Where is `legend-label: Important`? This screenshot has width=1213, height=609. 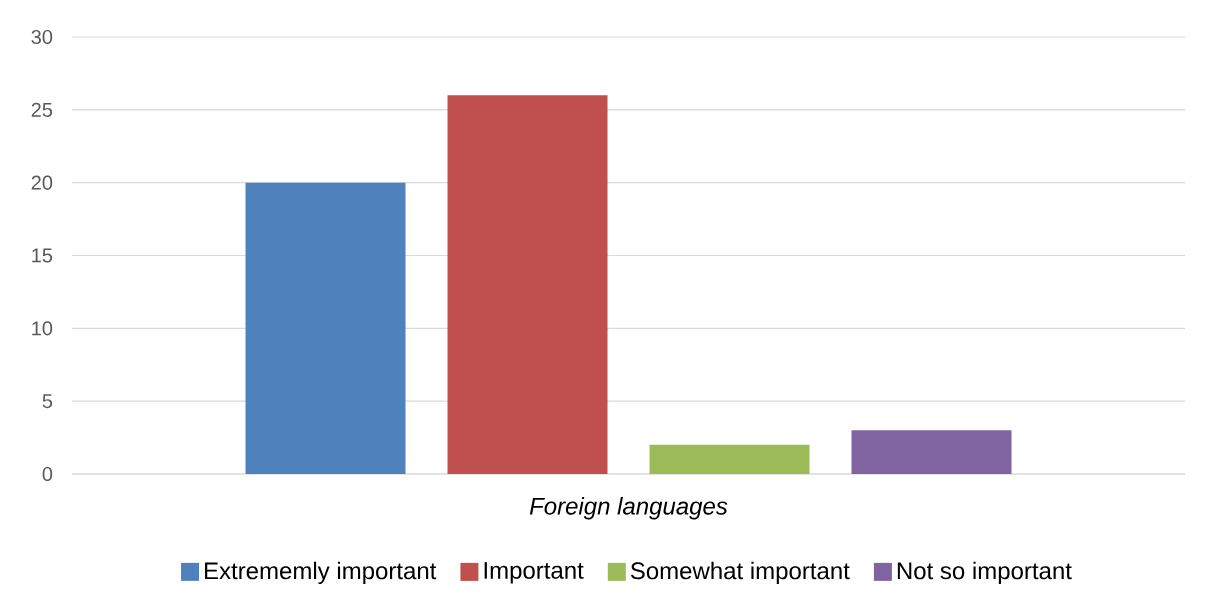 legend-label: Important is located at coordinates (534, 573).